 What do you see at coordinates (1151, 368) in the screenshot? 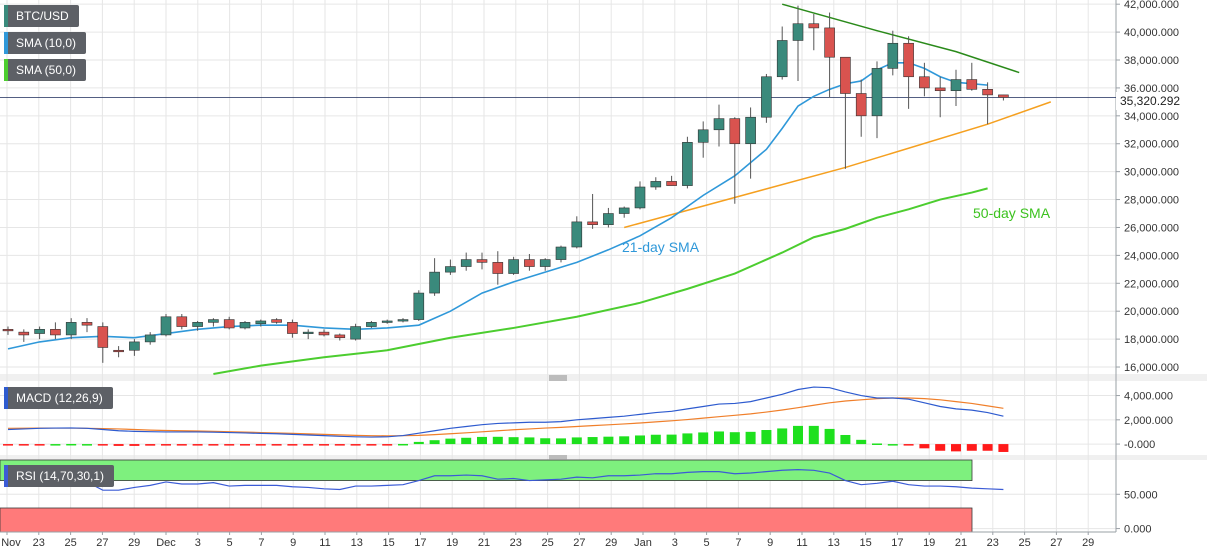
I see `y-tick-label-price: 16,000.000` at bounding box center [1151, 368].